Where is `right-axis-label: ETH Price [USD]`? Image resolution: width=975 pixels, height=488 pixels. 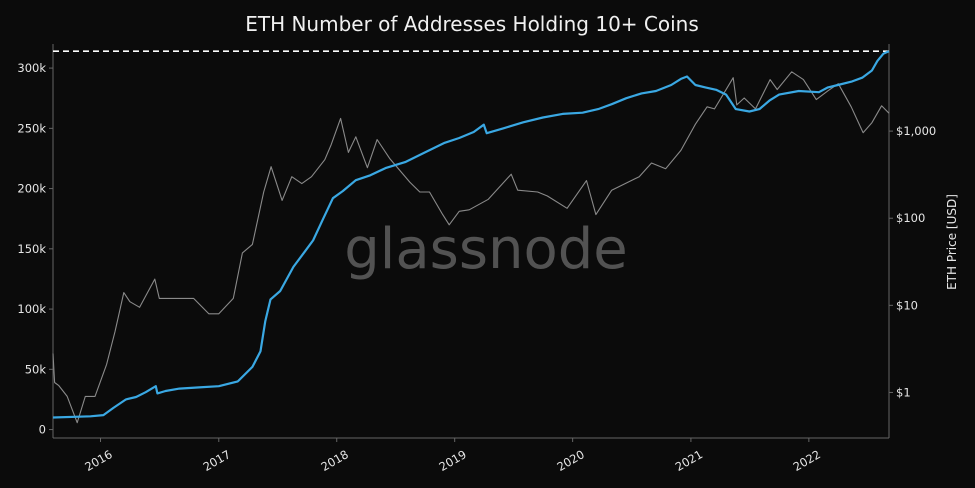
right-axis-label: ETH Price [USD] is located at coordinates (952, 242).